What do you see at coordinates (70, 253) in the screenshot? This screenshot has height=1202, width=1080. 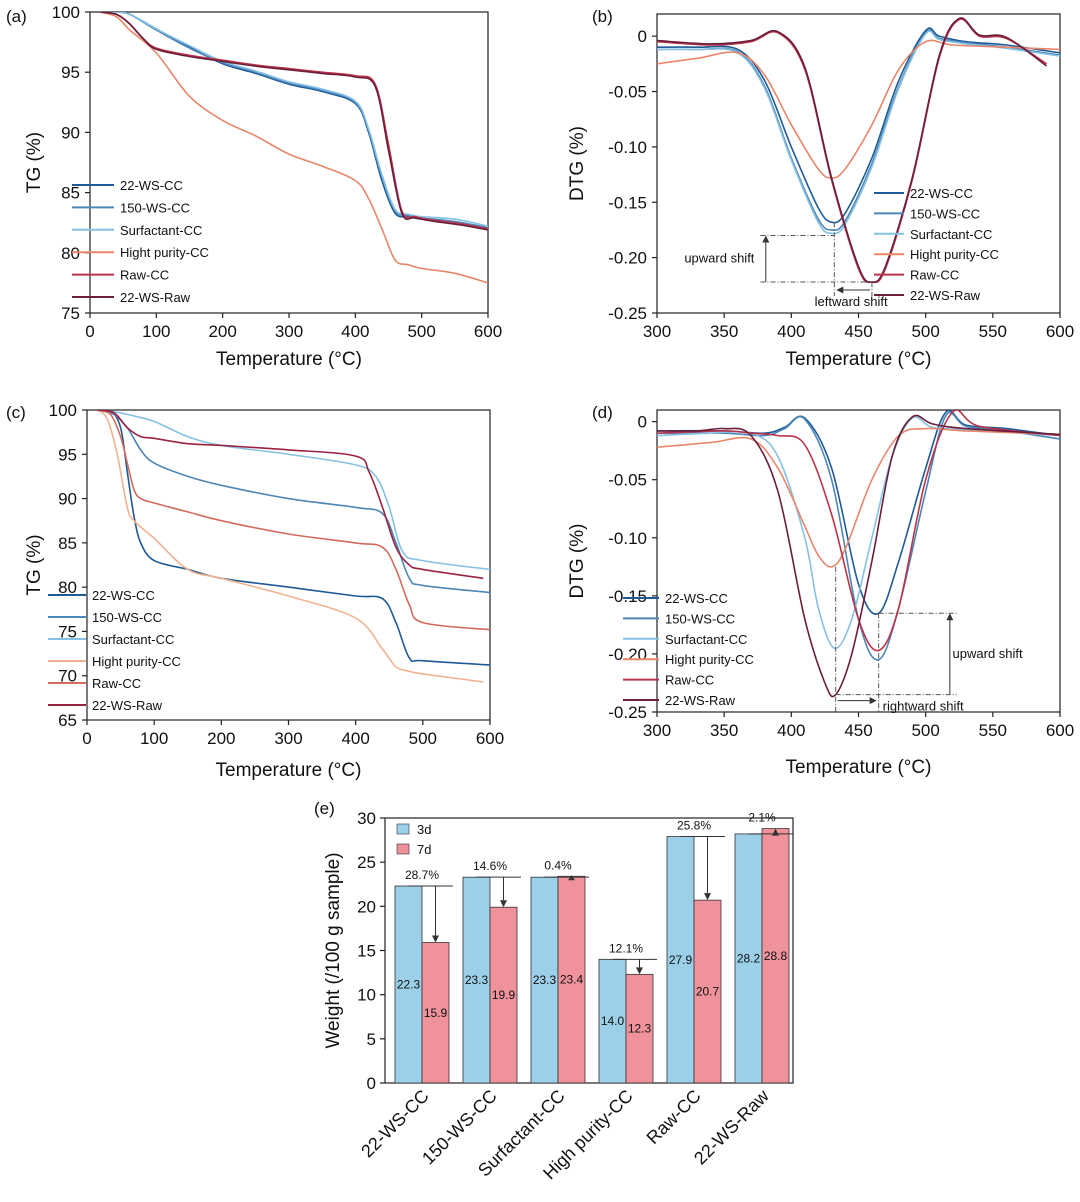 I see `y-tick-label: 80` at bounding box center [70, 253].